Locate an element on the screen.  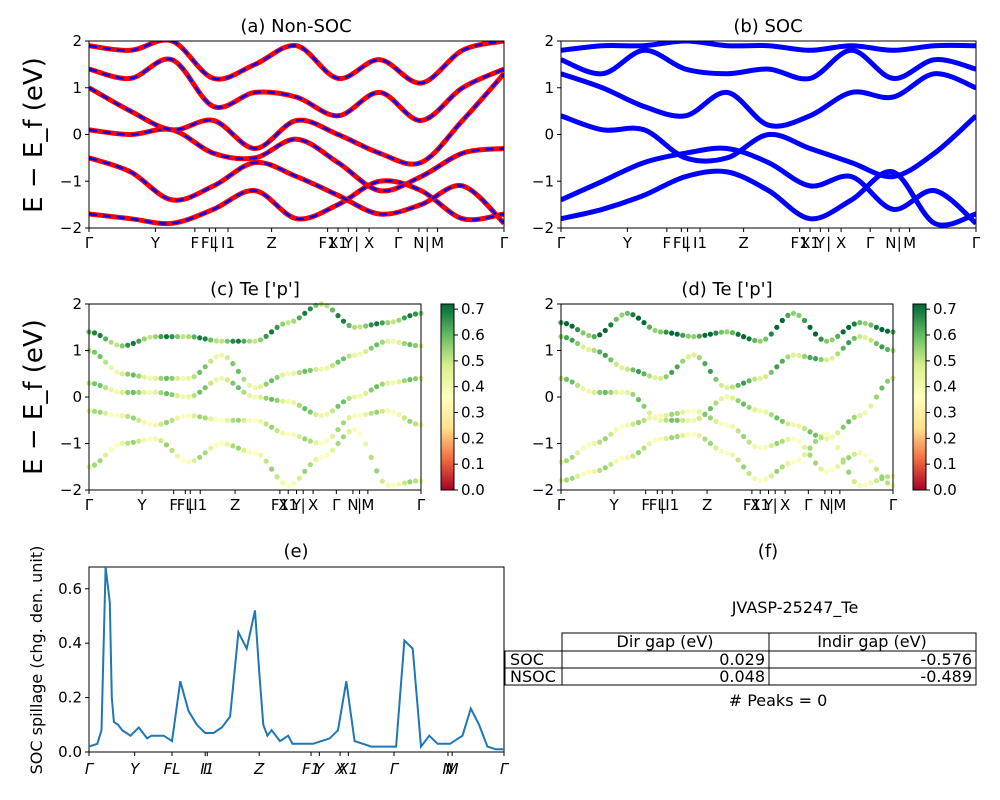
kpoint-label: M is located at coordinates (452, 769).